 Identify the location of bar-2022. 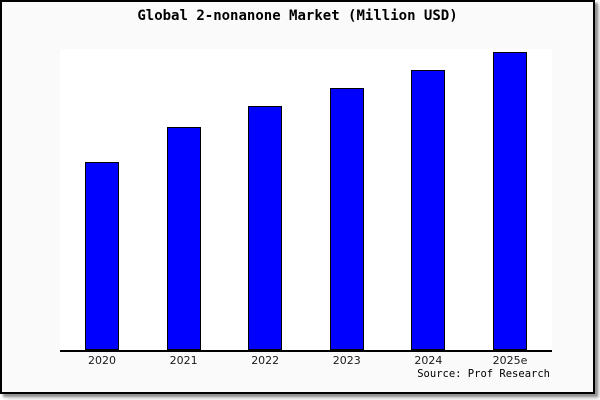
(265, 227).